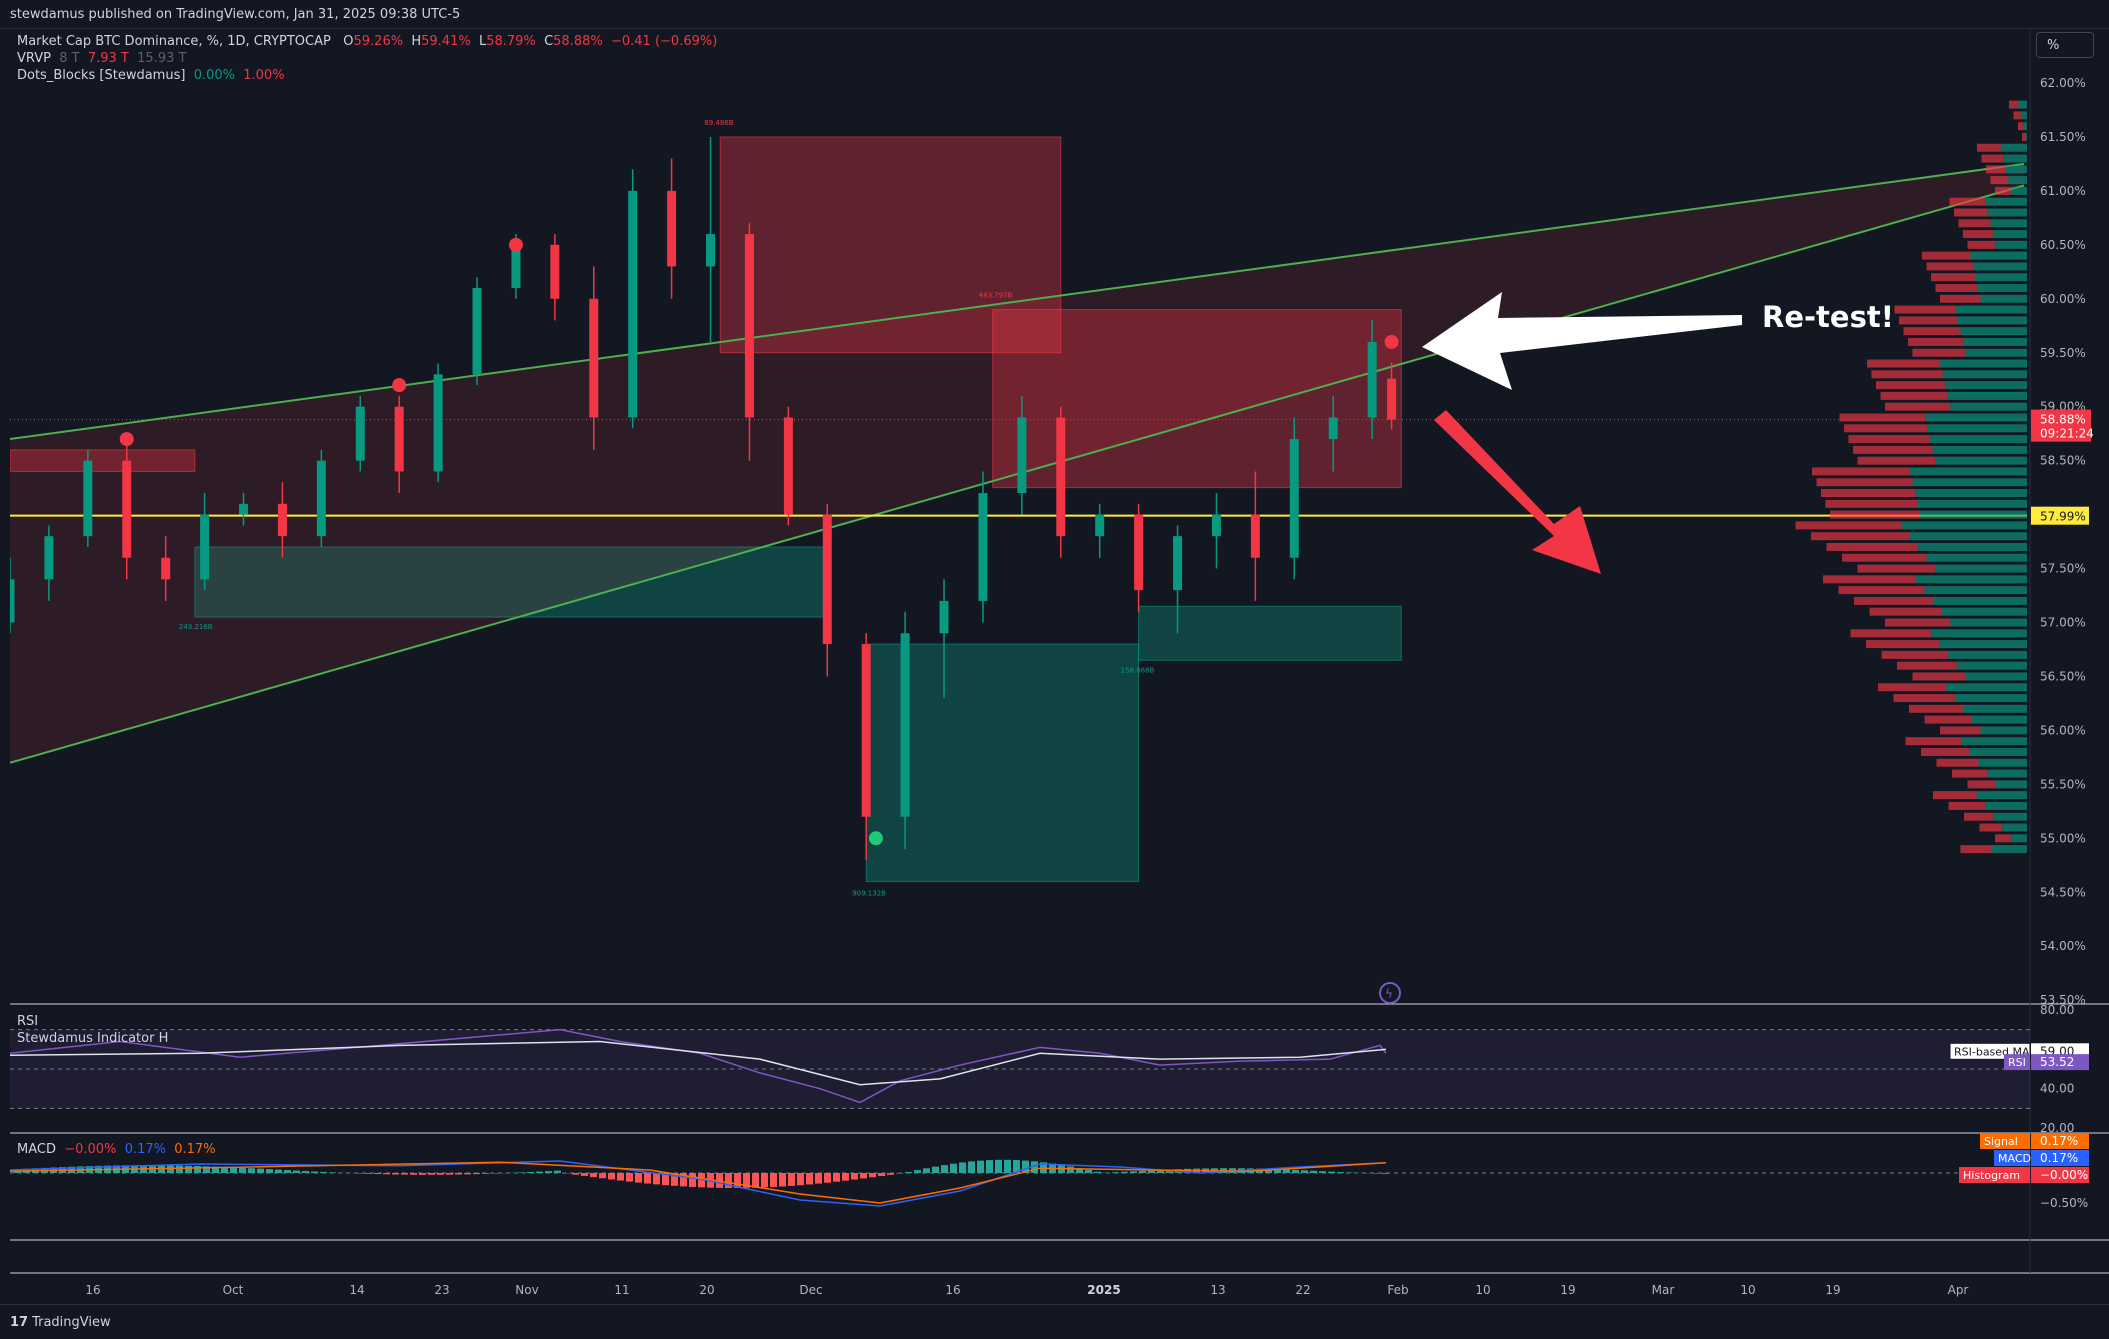 The image size is (2109, 1339). I want to click on macd-legend-value-1: −0.00%, so click(90, 1149).